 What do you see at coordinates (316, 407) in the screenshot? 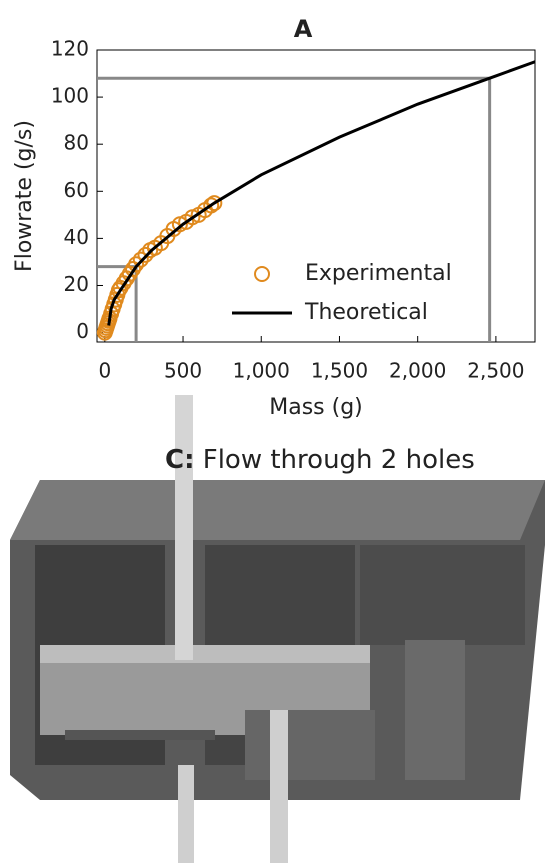
I see `x-axis-label: Mass (g)` at bounding box center [316, 407].